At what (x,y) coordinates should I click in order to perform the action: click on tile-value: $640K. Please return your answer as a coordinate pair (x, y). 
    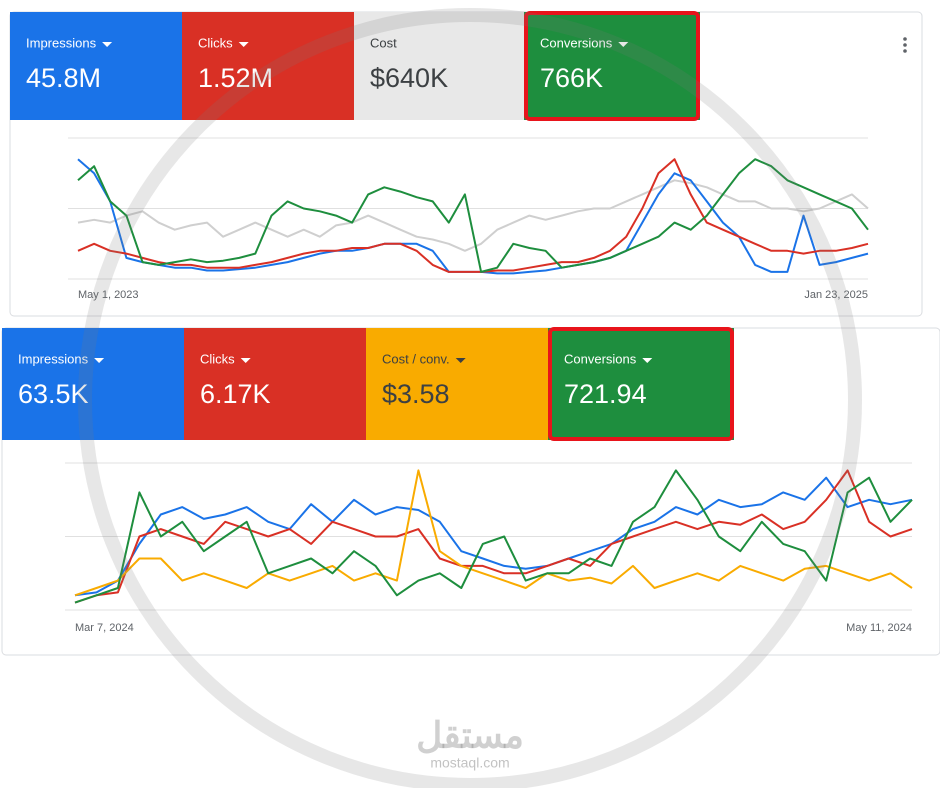
    Looking at the image, I should click on (409, 78).